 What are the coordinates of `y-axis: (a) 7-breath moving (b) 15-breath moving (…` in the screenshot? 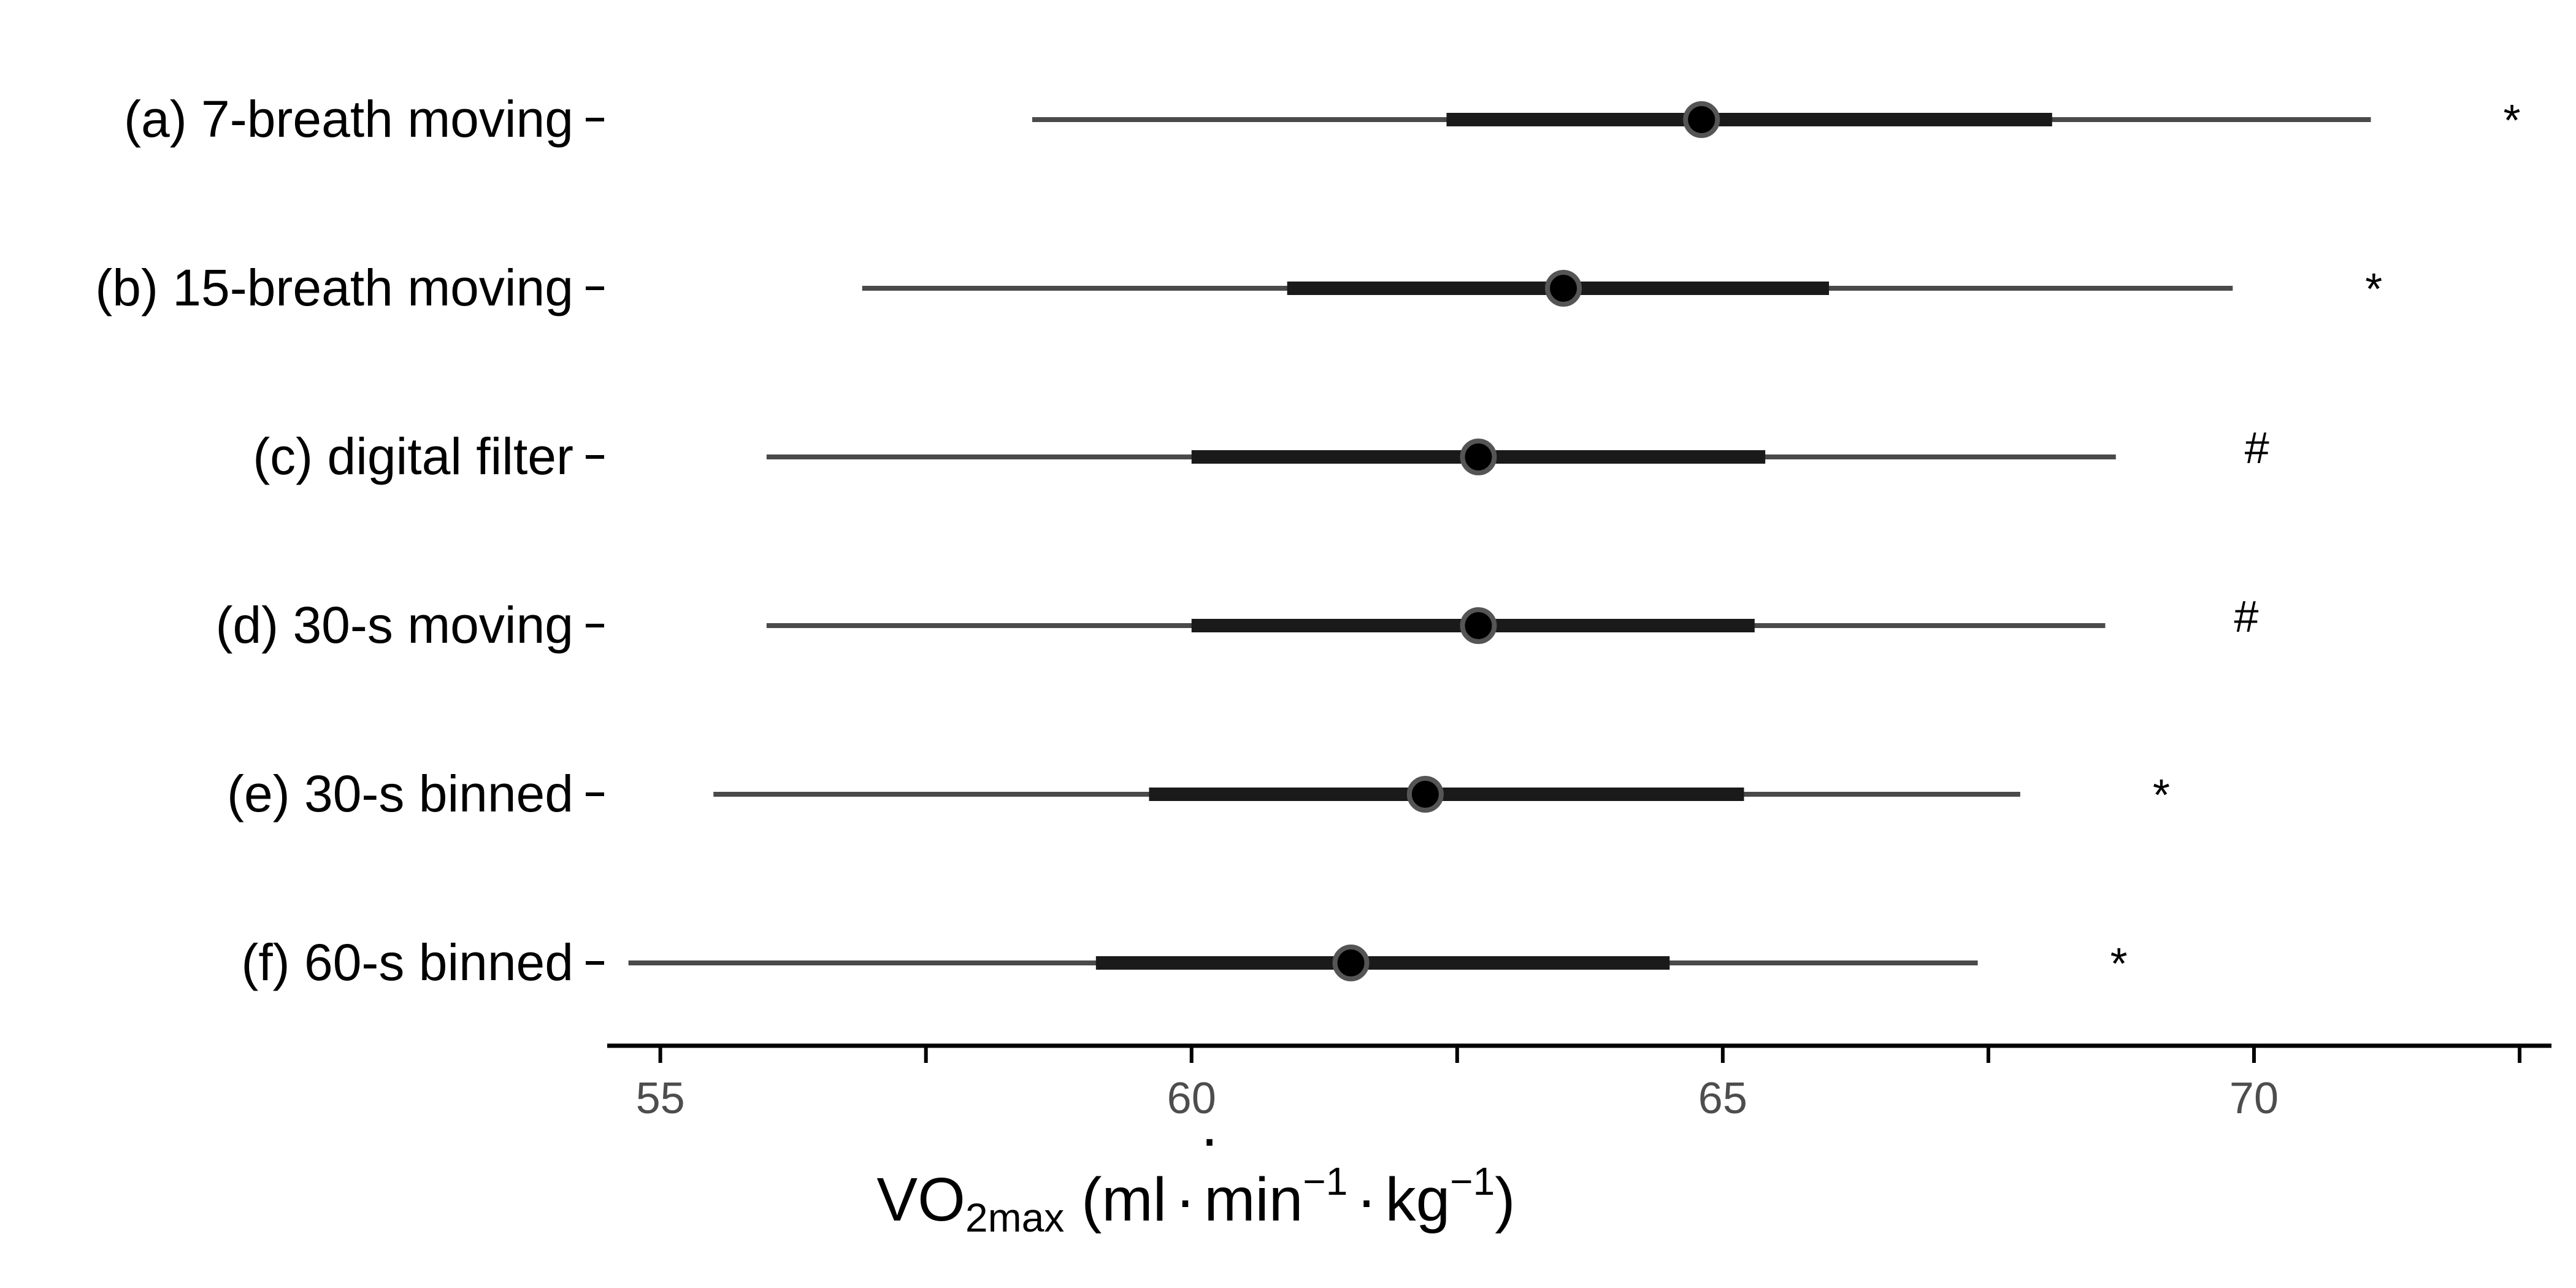 It's located at (349, 540).